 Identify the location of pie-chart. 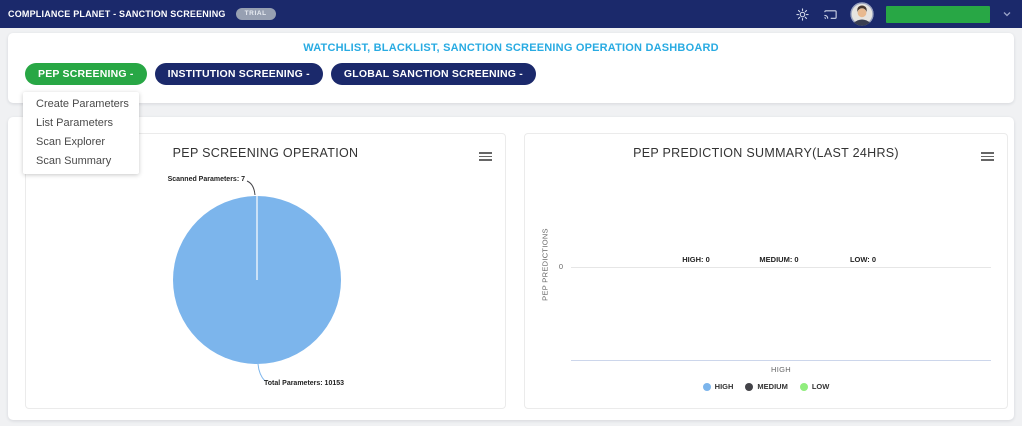
(257, 281).